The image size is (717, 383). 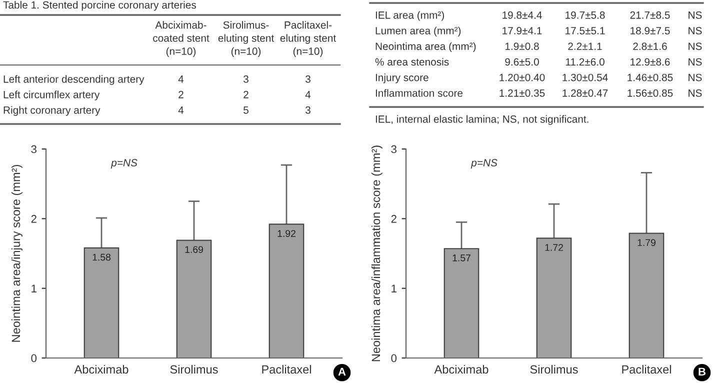 What do you see at coordinates (194, 249) in the screenshot?
I see `data-label: 1.69` at bounding box center [194, 249].